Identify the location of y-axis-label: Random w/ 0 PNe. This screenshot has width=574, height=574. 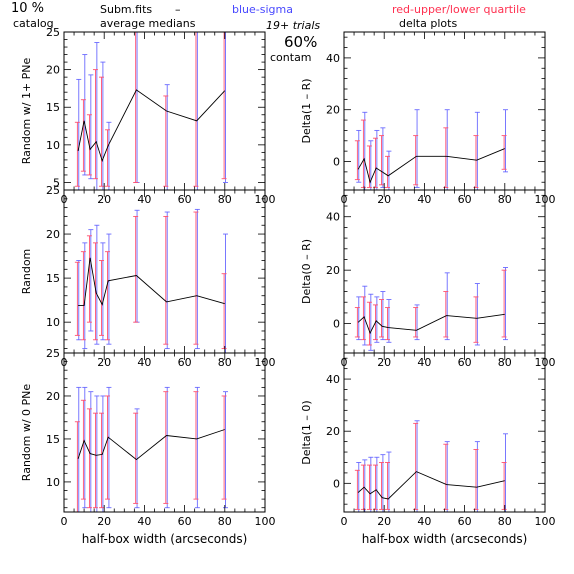
(26, 433).